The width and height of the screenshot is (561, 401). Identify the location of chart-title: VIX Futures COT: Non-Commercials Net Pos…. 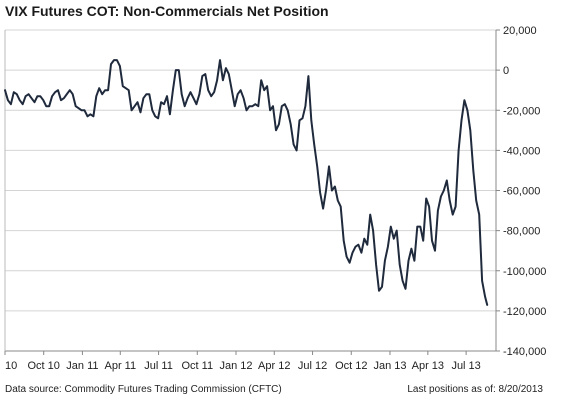
(167, 11).